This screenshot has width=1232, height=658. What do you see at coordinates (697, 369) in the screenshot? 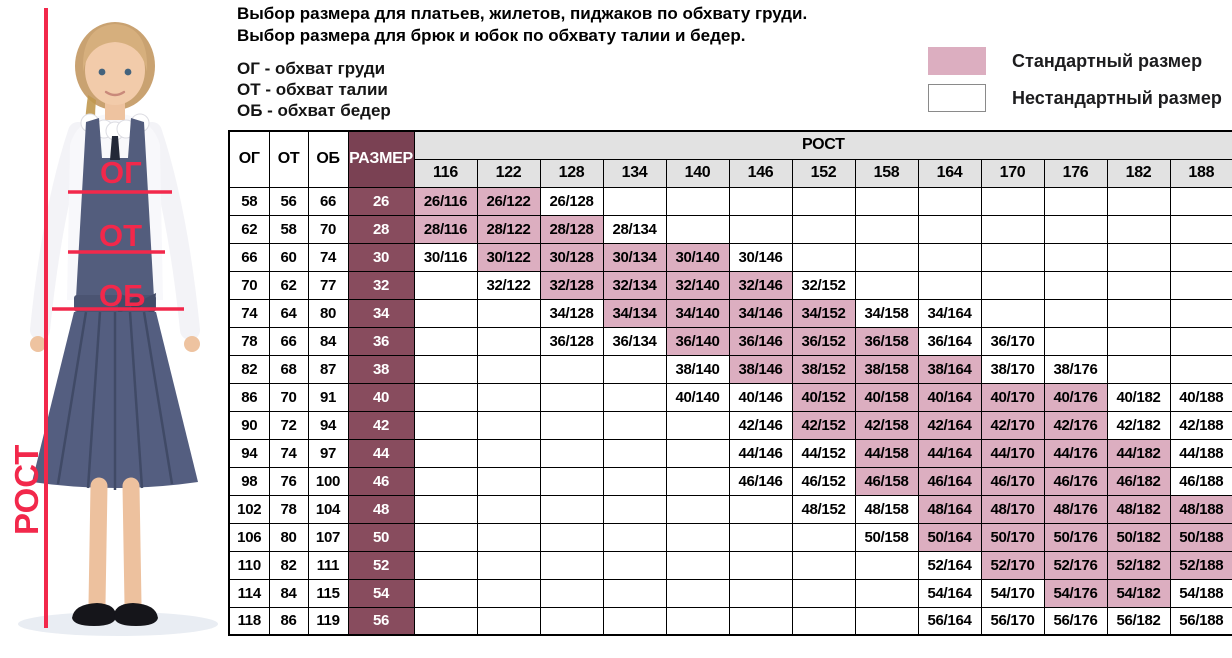
I see `combo-cell-38-140: 38/140` at bounding box center [697, 369].